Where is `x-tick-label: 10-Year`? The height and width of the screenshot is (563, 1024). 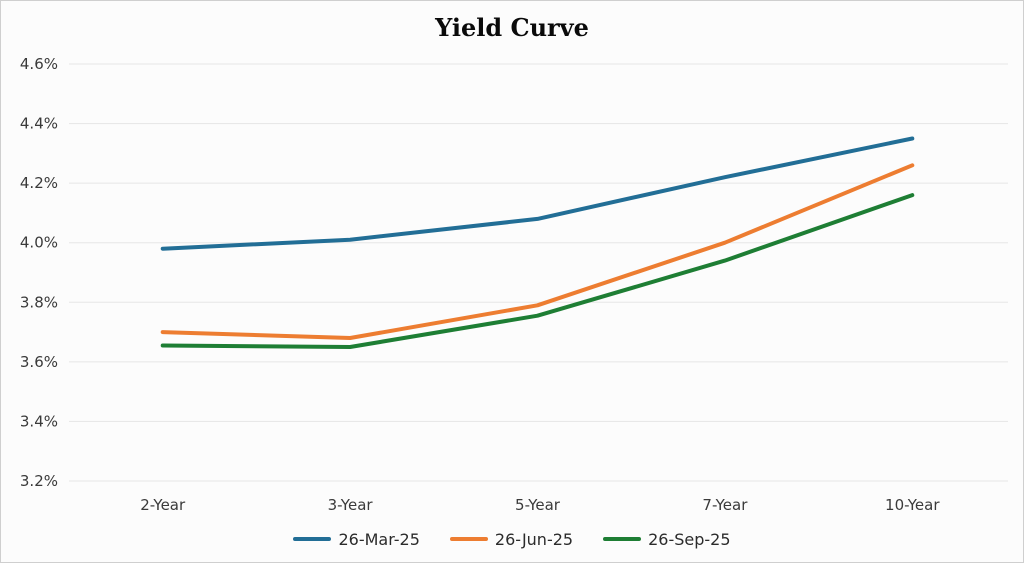
x-tick-label: 10-Year is located at coordinates (912, 505).